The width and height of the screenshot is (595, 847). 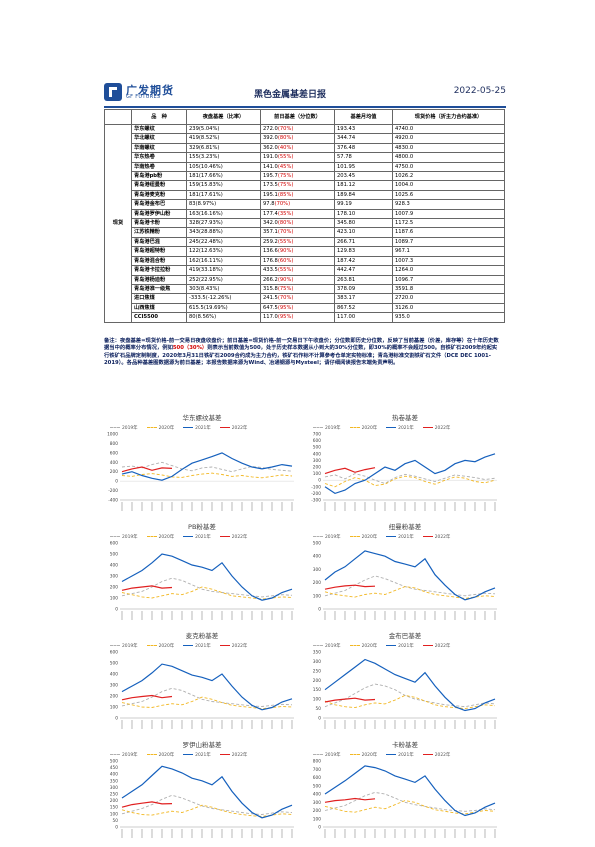 What do you see at coordinates (346, 129) in the screenshot?
I see `monthly-avg-value: 193.43` at bounding box center [346, 129].